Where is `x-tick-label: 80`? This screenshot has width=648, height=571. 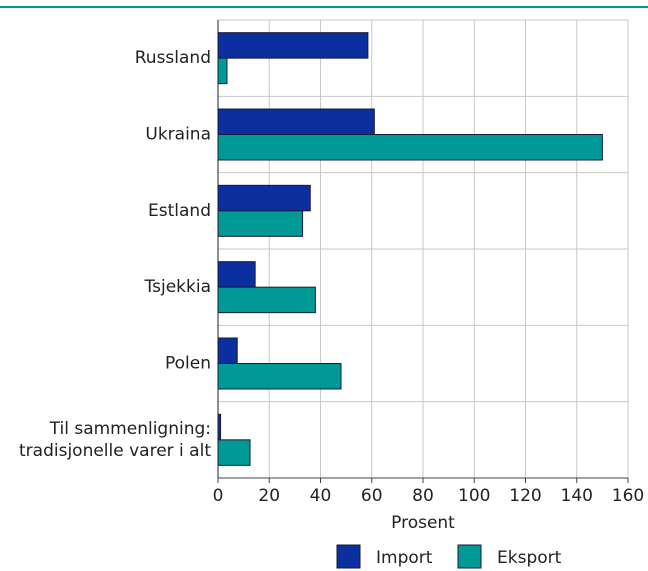
x-tick-label: 80 is located at coordinates (423, 496).